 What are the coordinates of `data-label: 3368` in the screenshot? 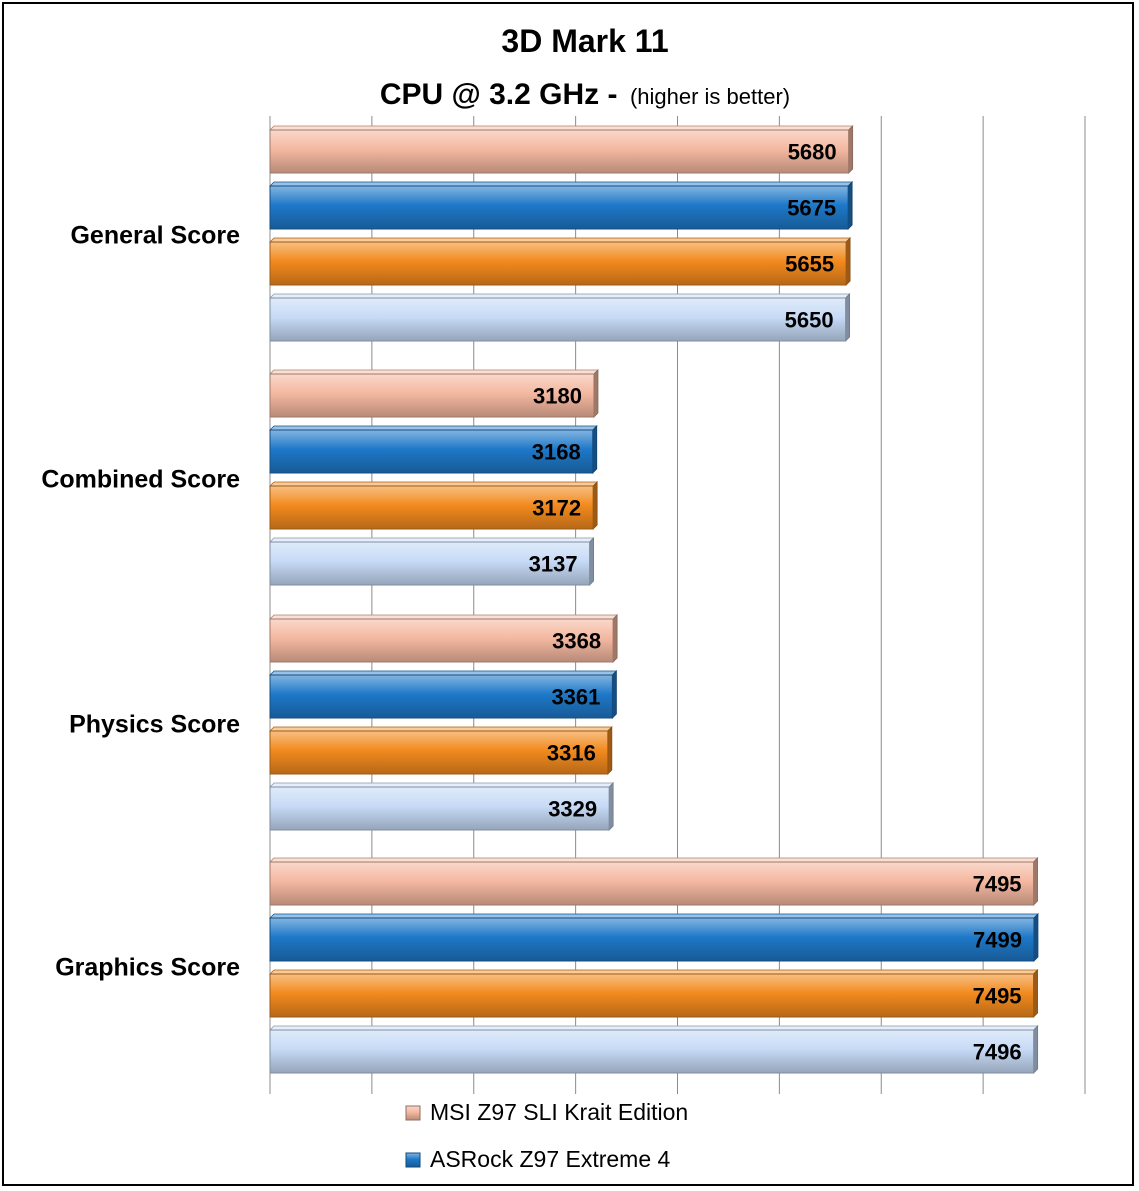 It's located at (576, 641).